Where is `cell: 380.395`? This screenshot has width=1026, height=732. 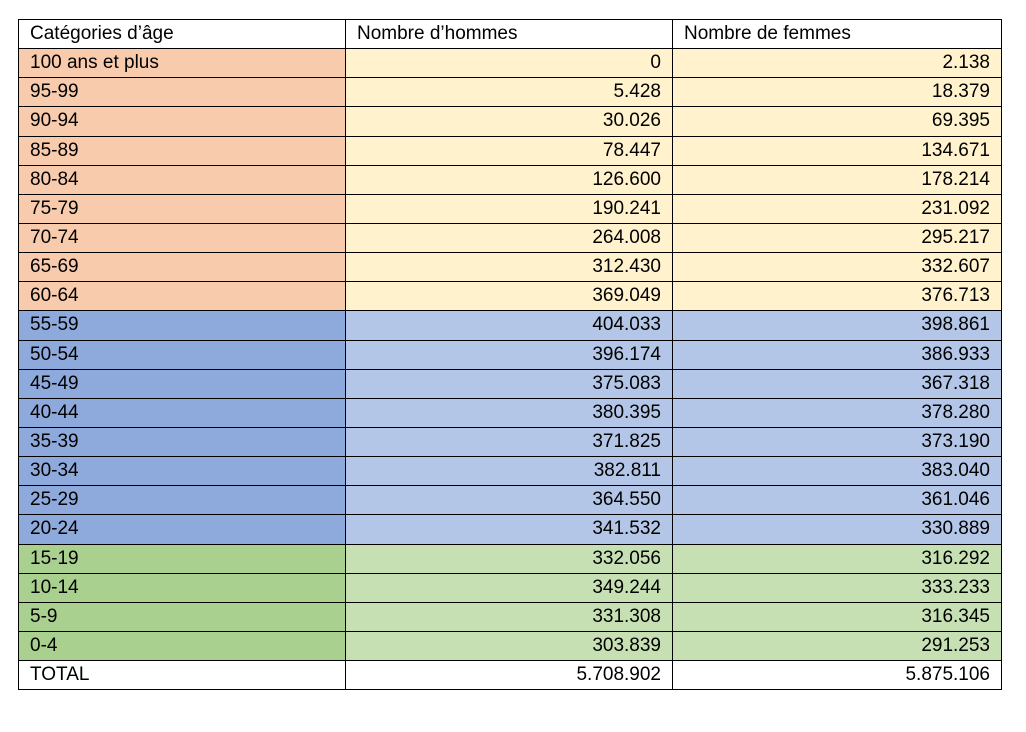
cell: 380.395 is located at coordinates (509, 412).